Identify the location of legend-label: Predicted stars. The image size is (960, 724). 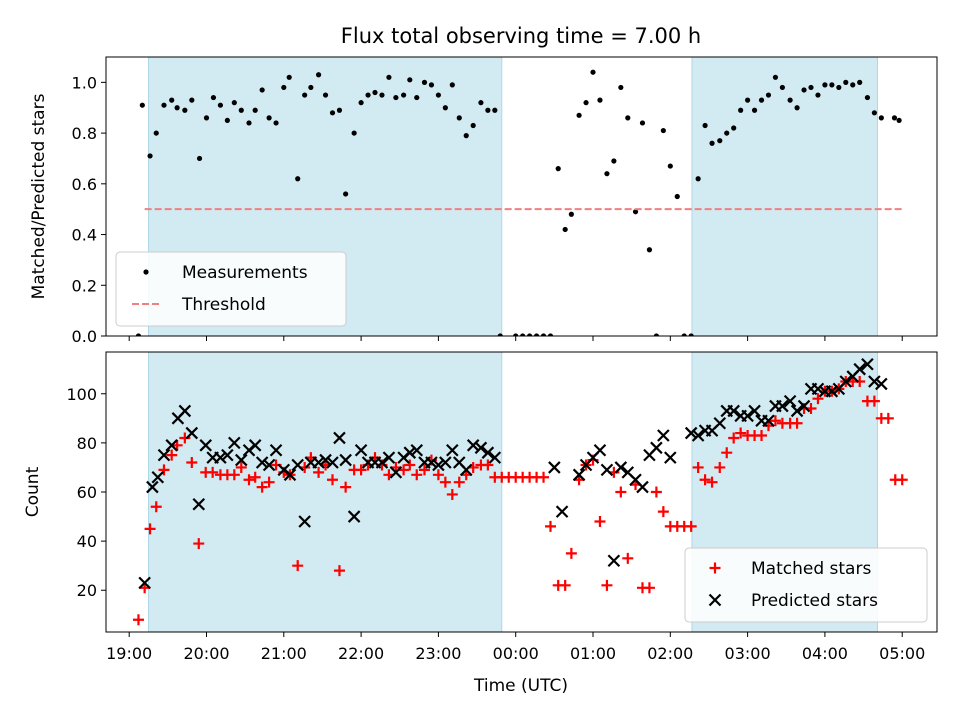
(814, 601).